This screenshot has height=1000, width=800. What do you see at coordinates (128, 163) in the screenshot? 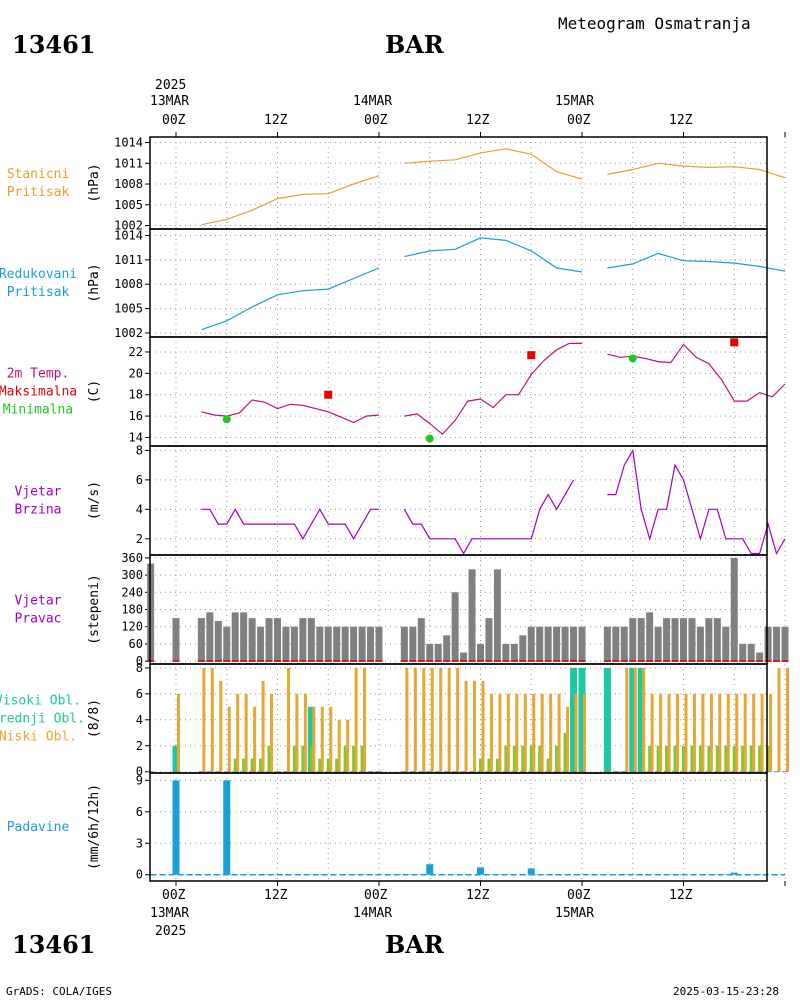
I see `y-tick-label: 1011` at bounding box center [128, 163].